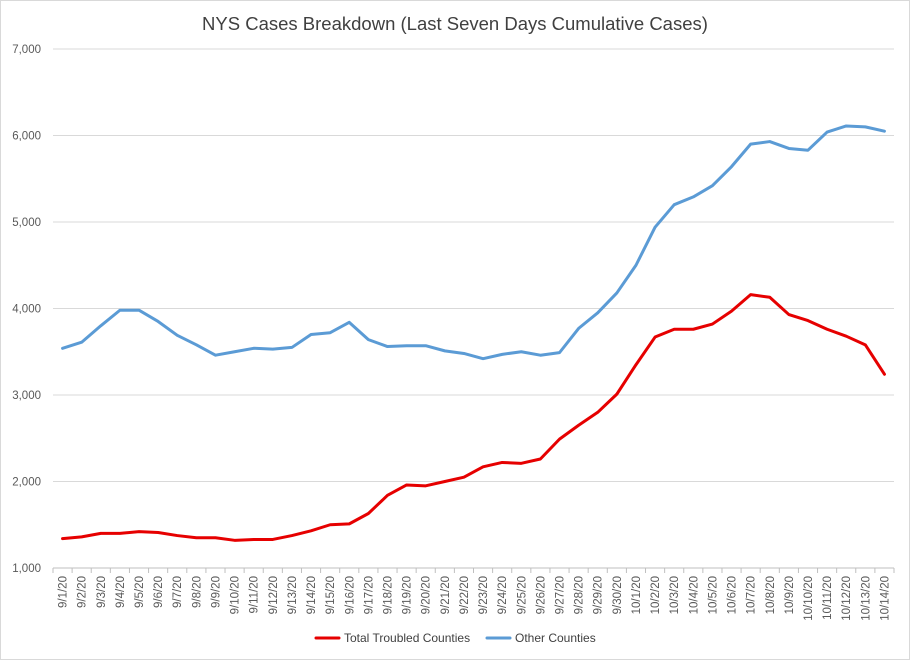 Image resolution: width=910 pixels, height=664 pixels. What do you see at coordinates (473, 570) in the screenshot?
I see `x-axis` at bounding box center [473, 570].